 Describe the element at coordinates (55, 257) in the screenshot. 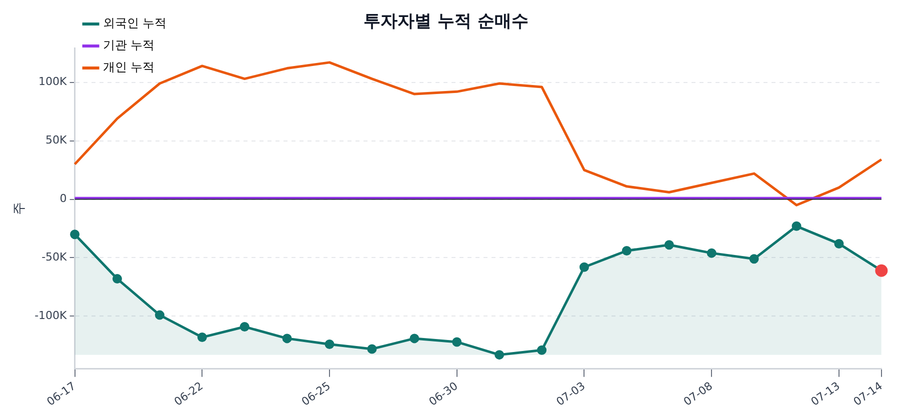

I see `y-tick-label: -50K` at that location.